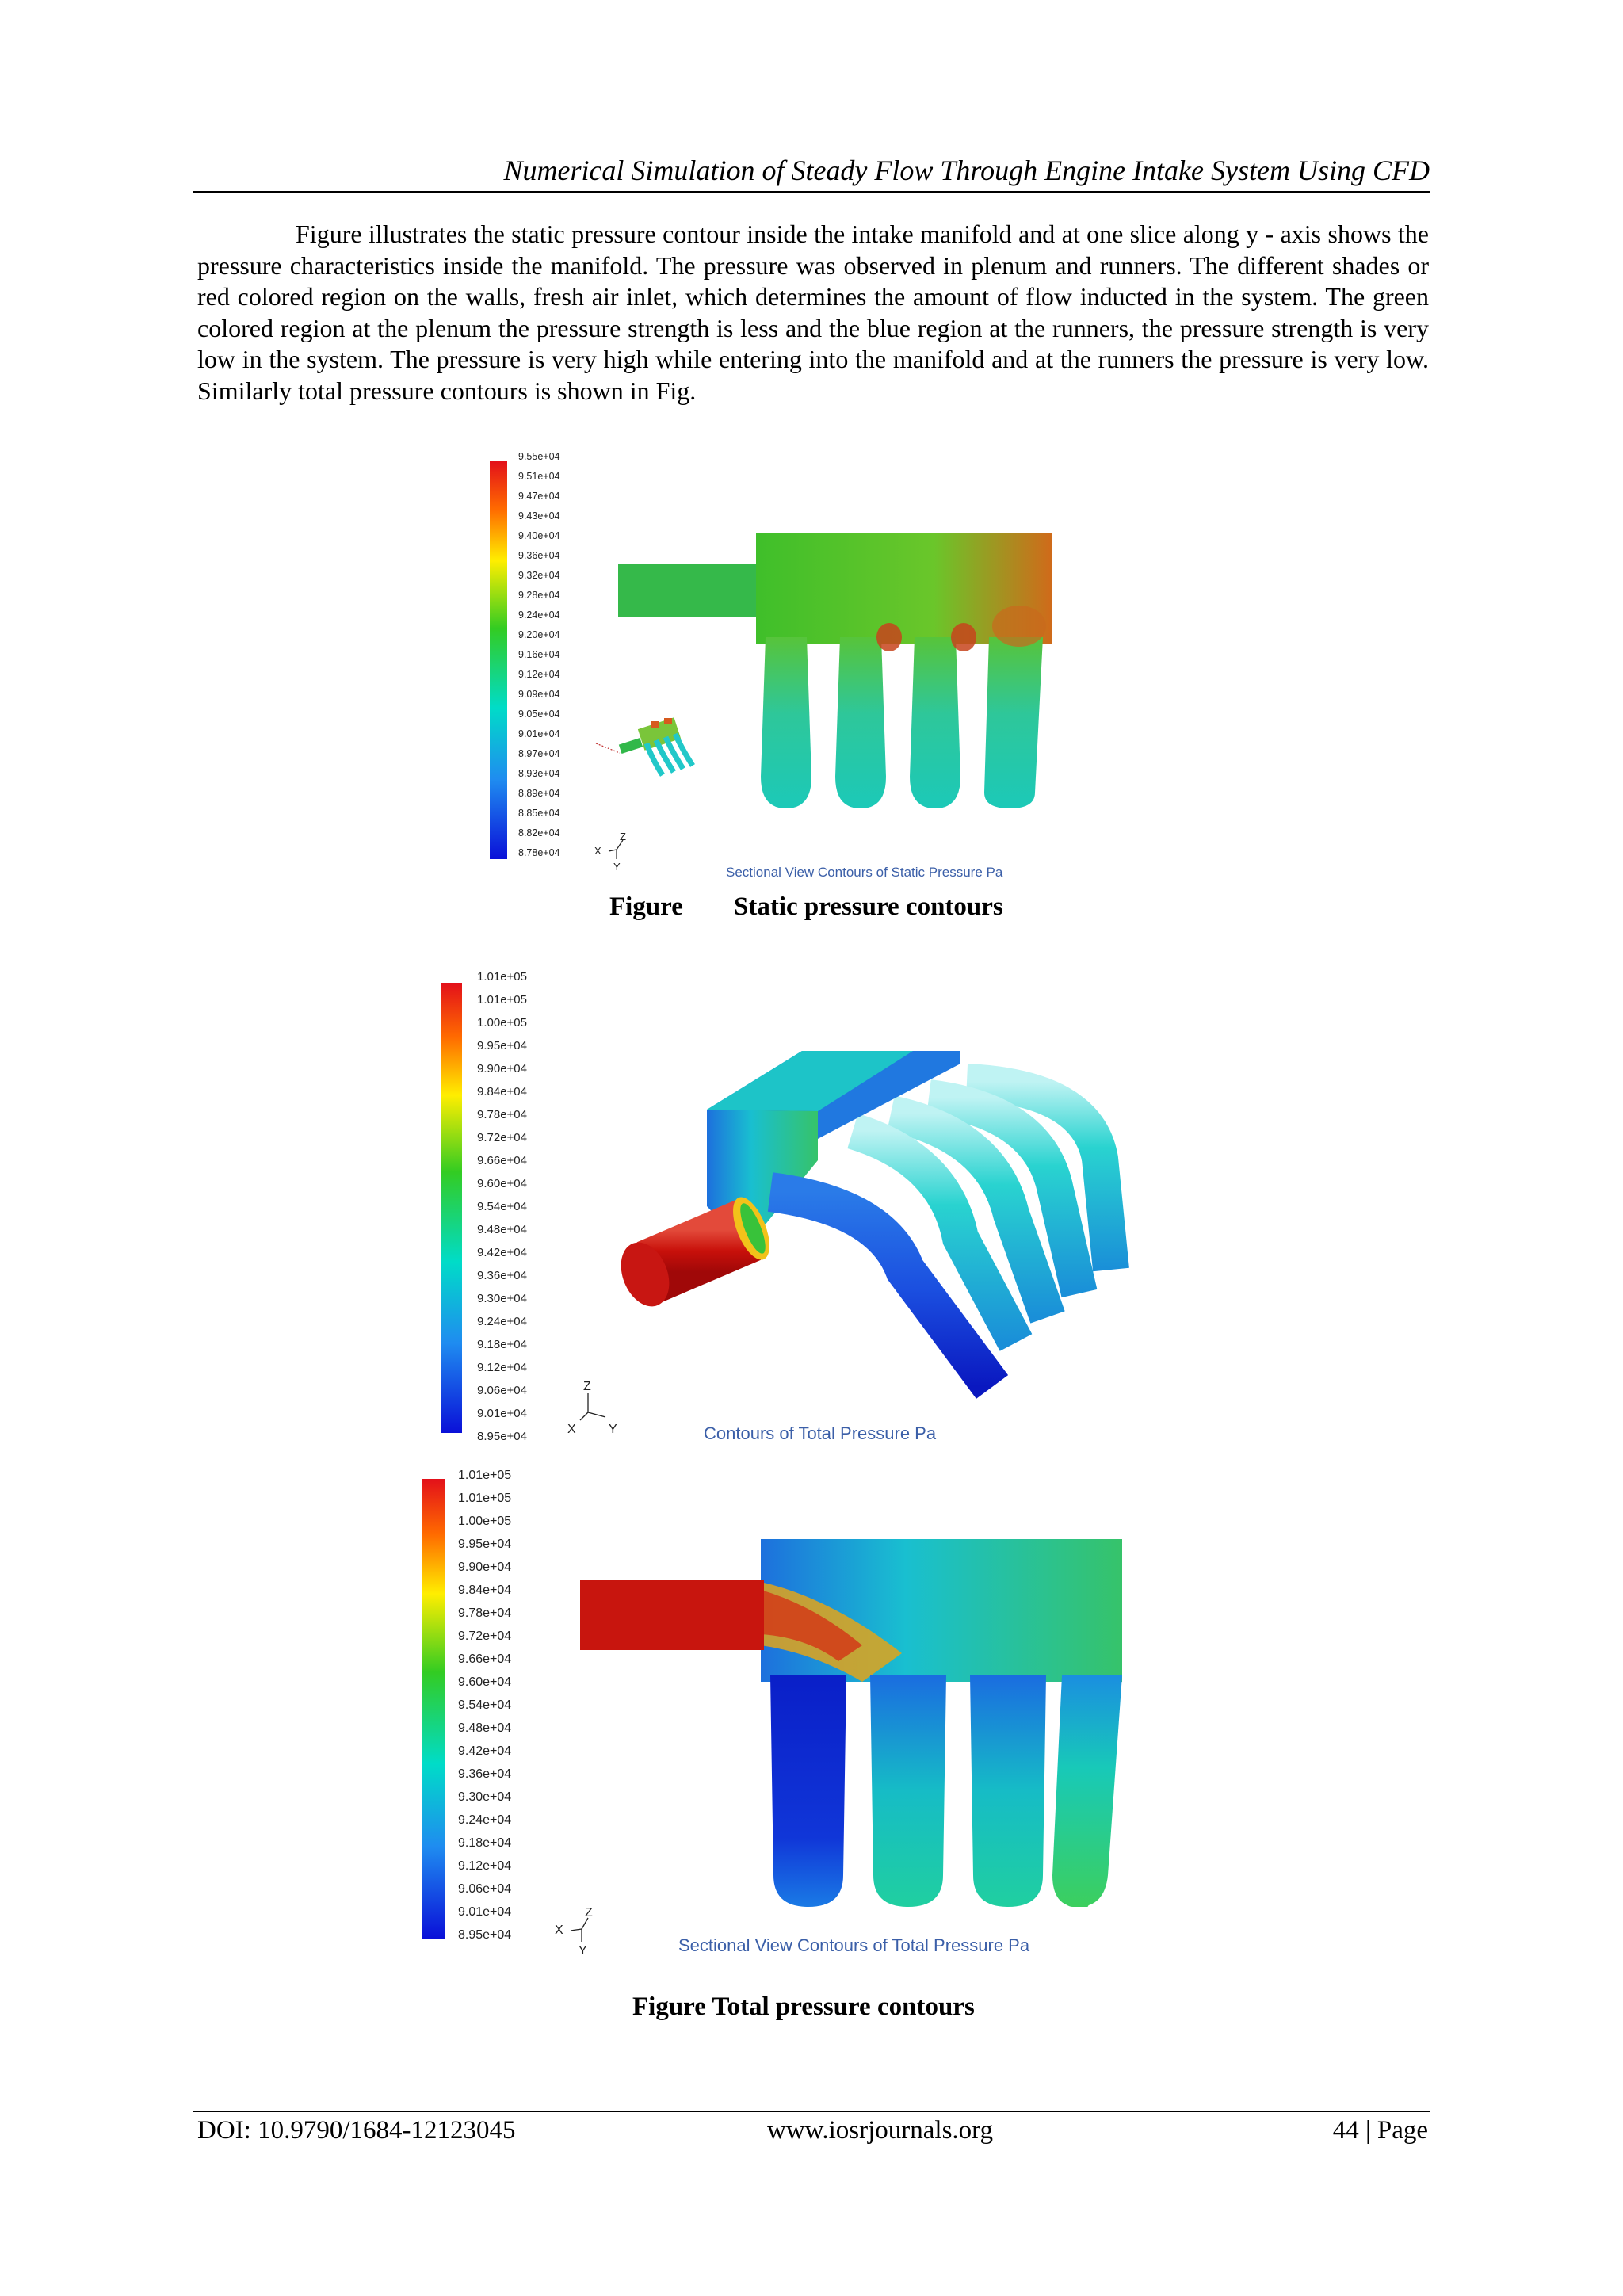 This screenshot has height=2296, width=1623. Describe the element at coordinates (539, 476) in the screenshot. I see `legend-label: 9.51e+04` at that location.